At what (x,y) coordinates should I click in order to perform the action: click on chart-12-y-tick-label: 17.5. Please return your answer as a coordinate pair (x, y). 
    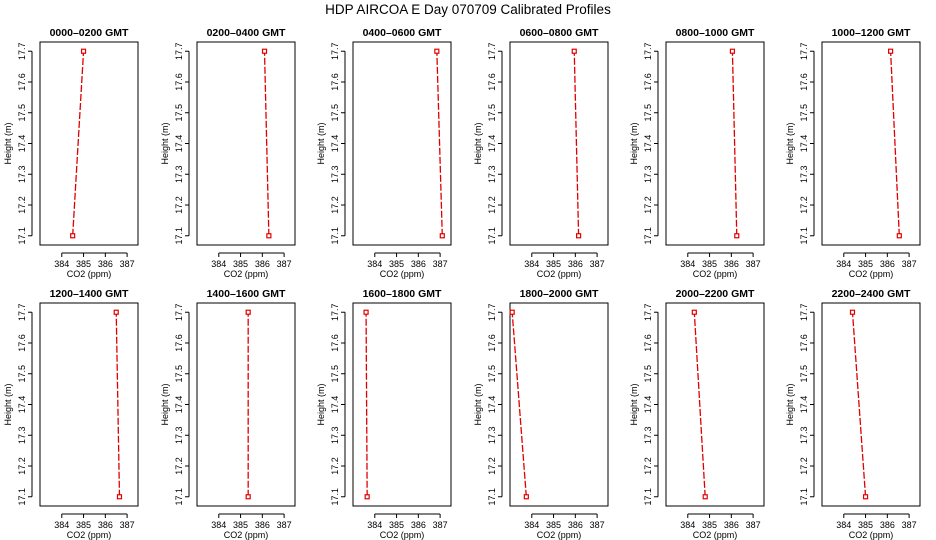
    Looking at the image, I should click on (804, 374).